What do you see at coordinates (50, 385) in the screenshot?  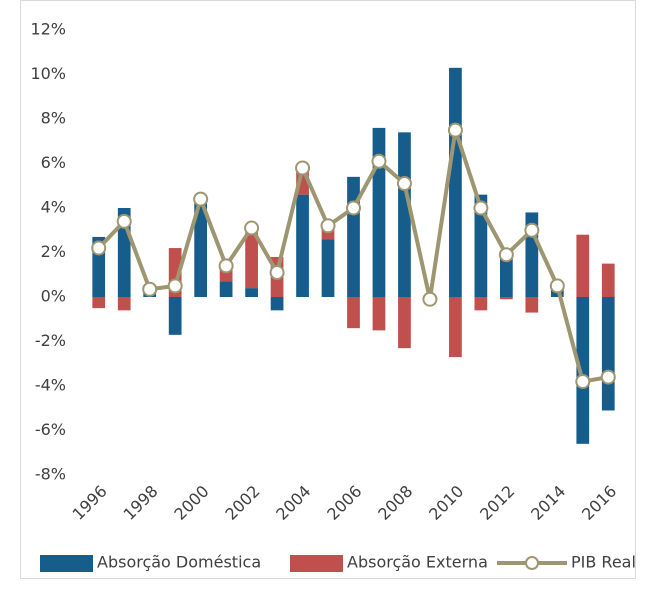 I see `y-tick-label: -4%` at bounding box center [50, 385].